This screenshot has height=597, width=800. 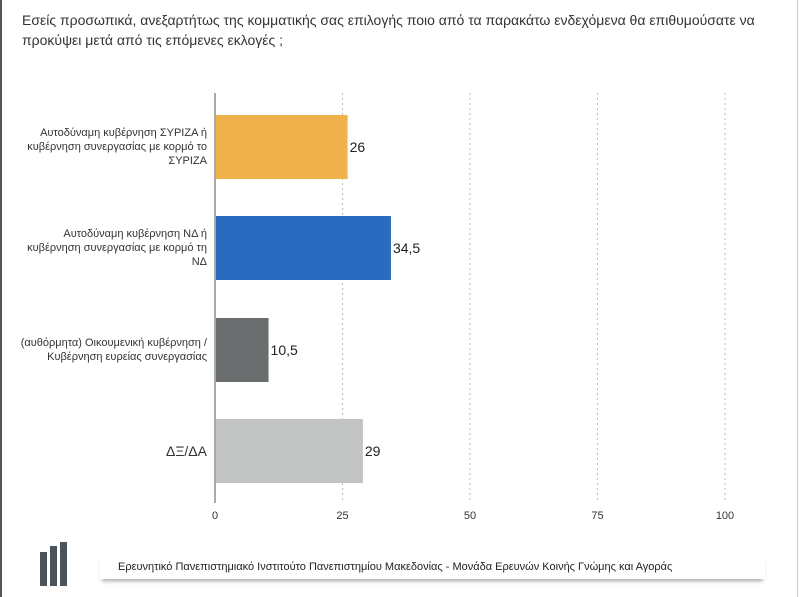 I want to click on data-label: 34,5, so click(x=406, y=248).